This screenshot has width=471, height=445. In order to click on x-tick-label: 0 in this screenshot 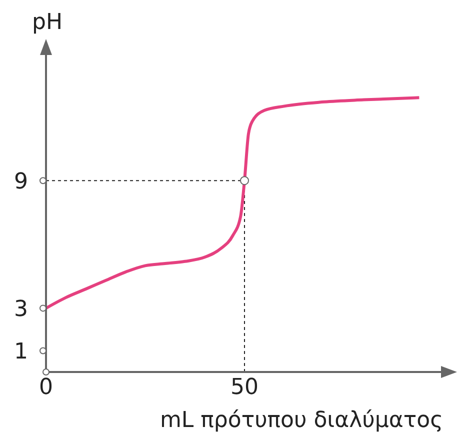, I will do `click(46, 387)`.